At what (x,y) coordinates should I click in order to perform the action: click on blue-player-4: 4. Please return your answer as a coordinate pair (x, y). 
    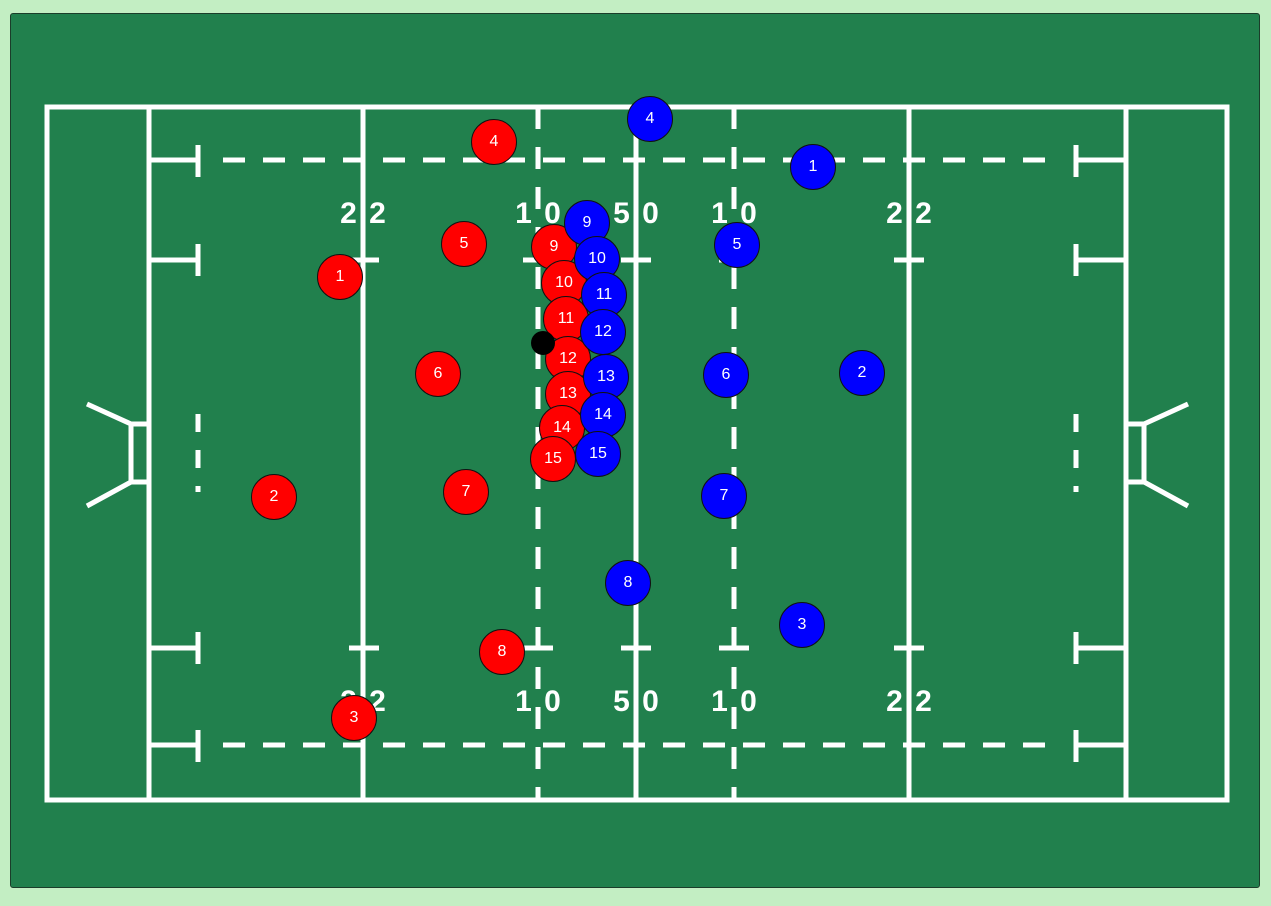
    Looking at the image, I should click on (650, 119).